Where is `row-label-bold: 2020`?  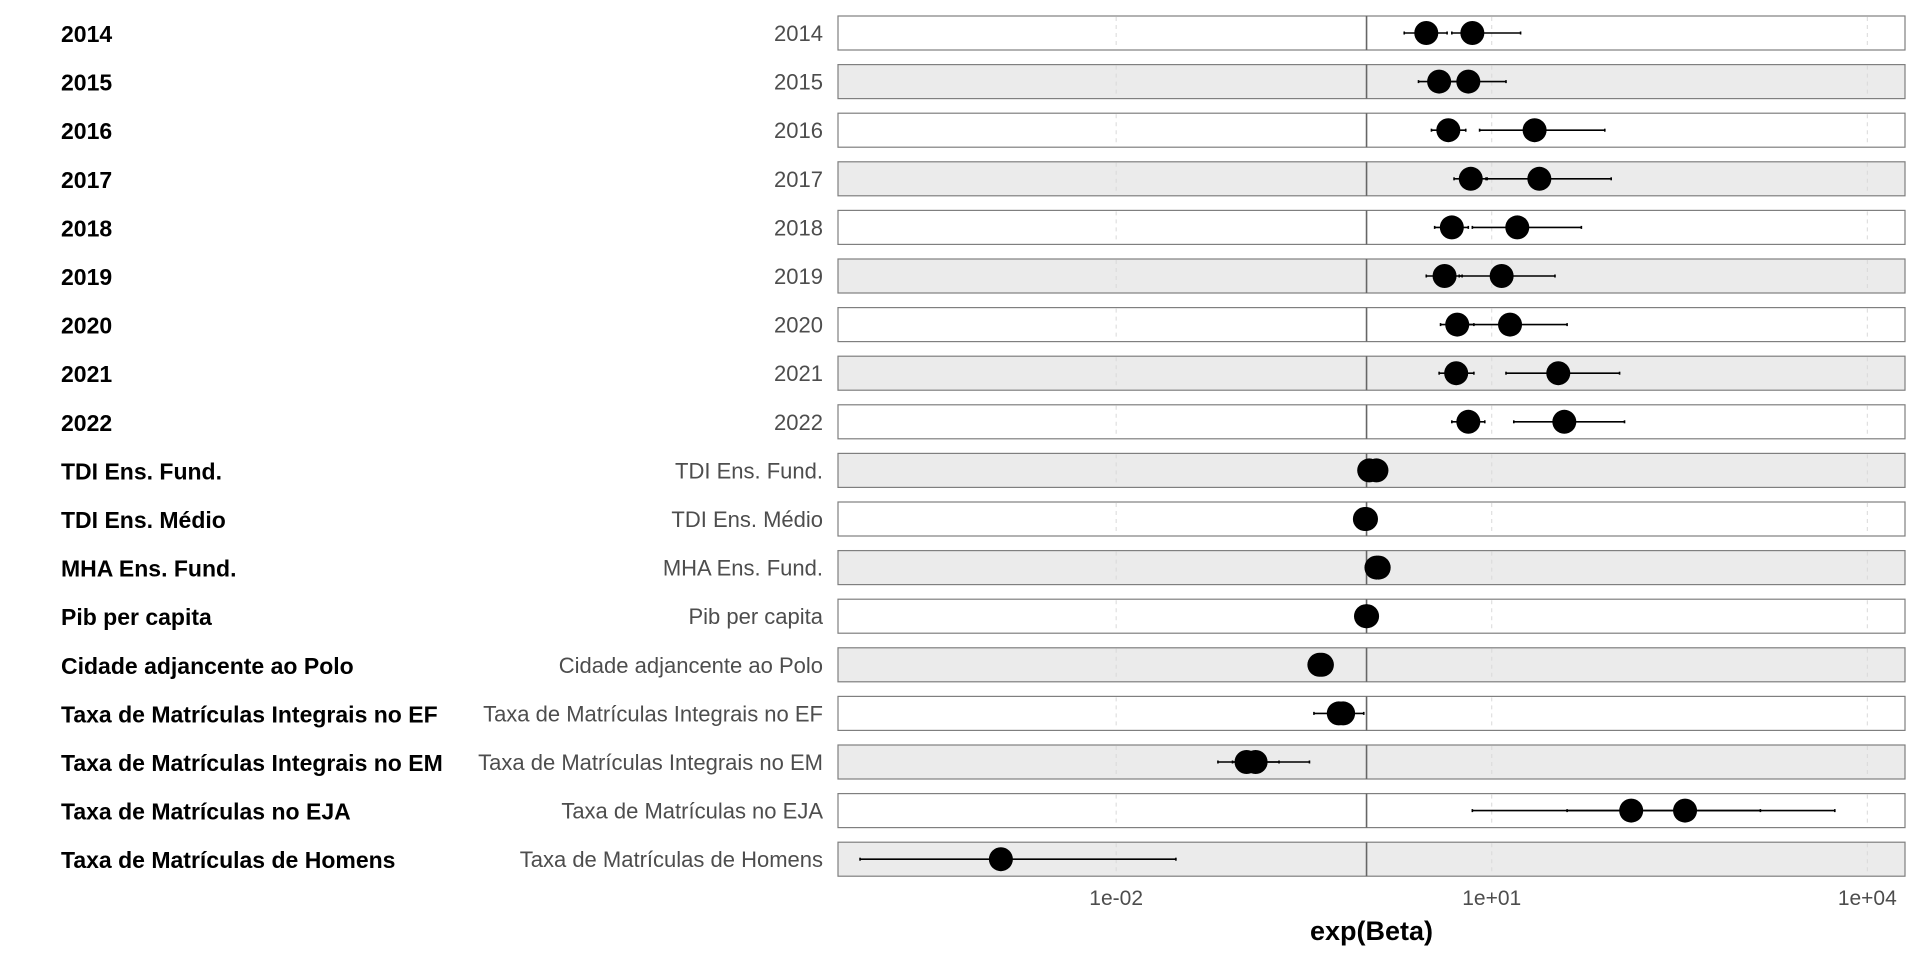 row-label-bold: 2020 is located at coordinates (86, 326).